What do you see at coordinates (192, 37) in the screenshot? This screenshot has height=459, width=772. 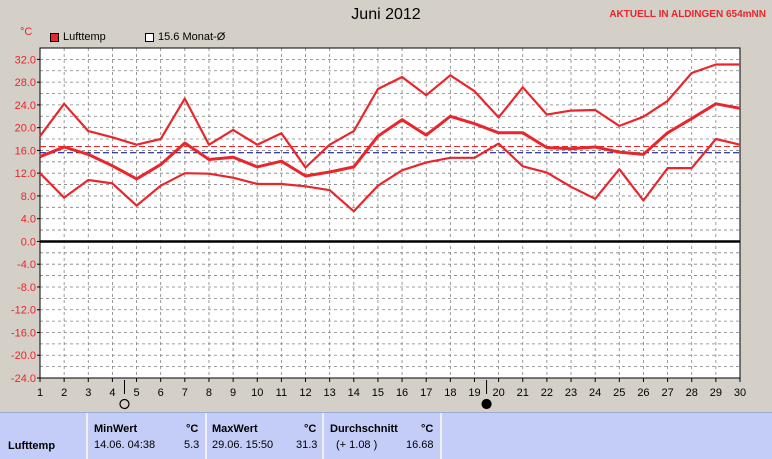 I see `legend-label-mean: 15.6 Monat-Ø` at bounding box center [192, 37].